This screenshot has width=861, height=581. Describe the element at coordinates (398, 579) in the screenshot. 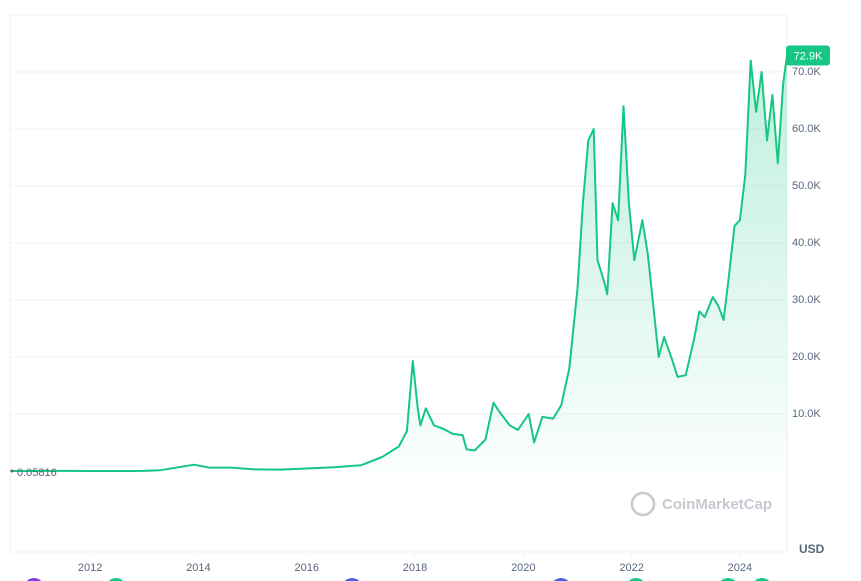

I see `event-markers` at that location.